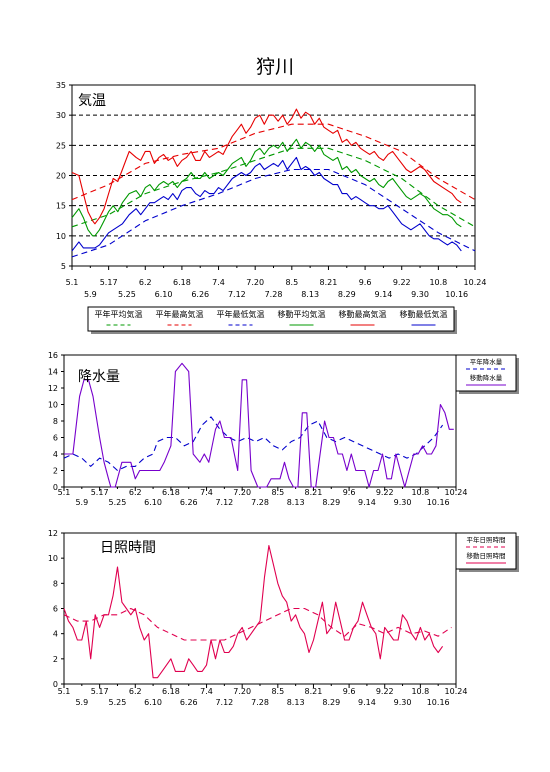  I want to click on y-tick-label: 20, so click(61, 176).